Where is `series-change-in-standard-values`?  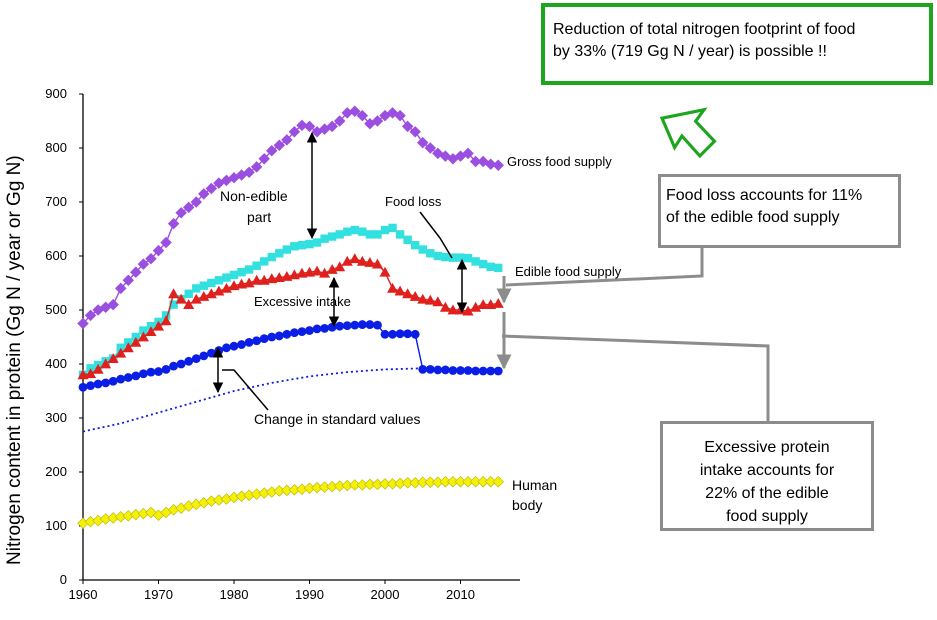 series-change-in-standard-values is located at coordinates (252, 400).